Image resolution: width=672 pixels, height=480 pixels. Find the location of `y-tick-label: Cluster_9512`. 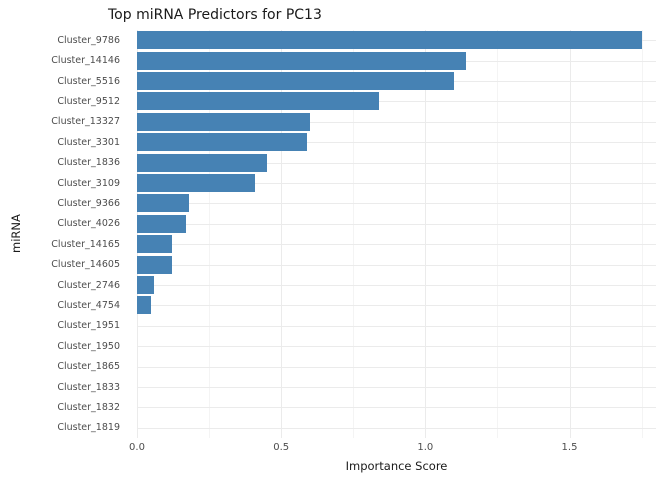

y-tick-label: Cluster_9512 is located at coordinates (88, 101).